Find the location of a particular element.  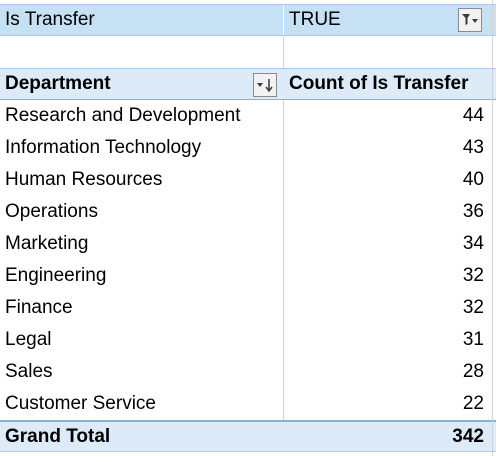

blank-row is located at coordinates (248, 52).